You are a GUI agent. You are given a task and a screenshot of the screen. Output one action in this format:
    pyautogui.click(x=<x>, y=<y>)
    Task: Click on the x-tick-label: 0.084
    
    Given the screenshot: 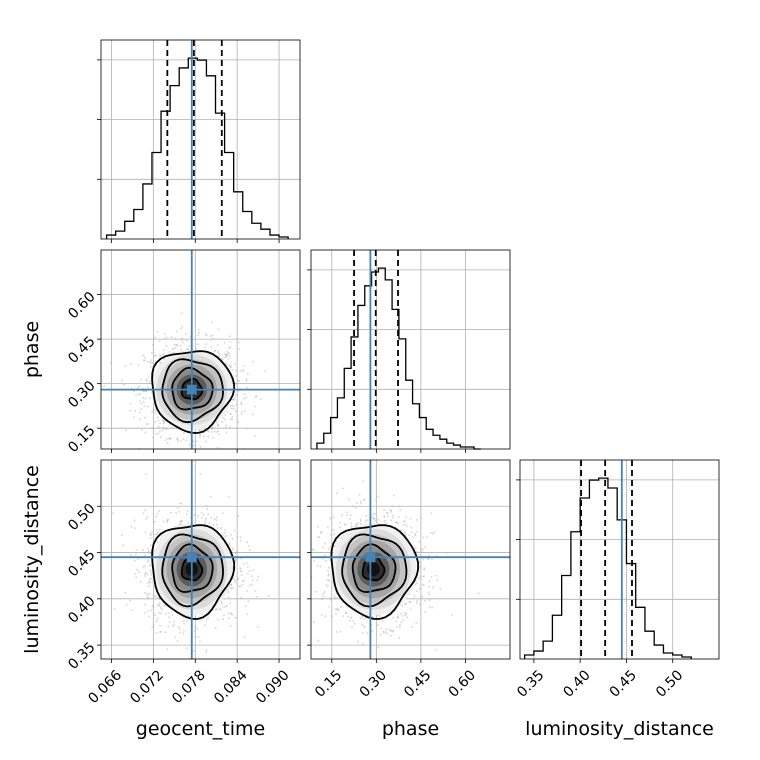 What is the action you would take?
    pyautogui.click(x=231, y=687)
    